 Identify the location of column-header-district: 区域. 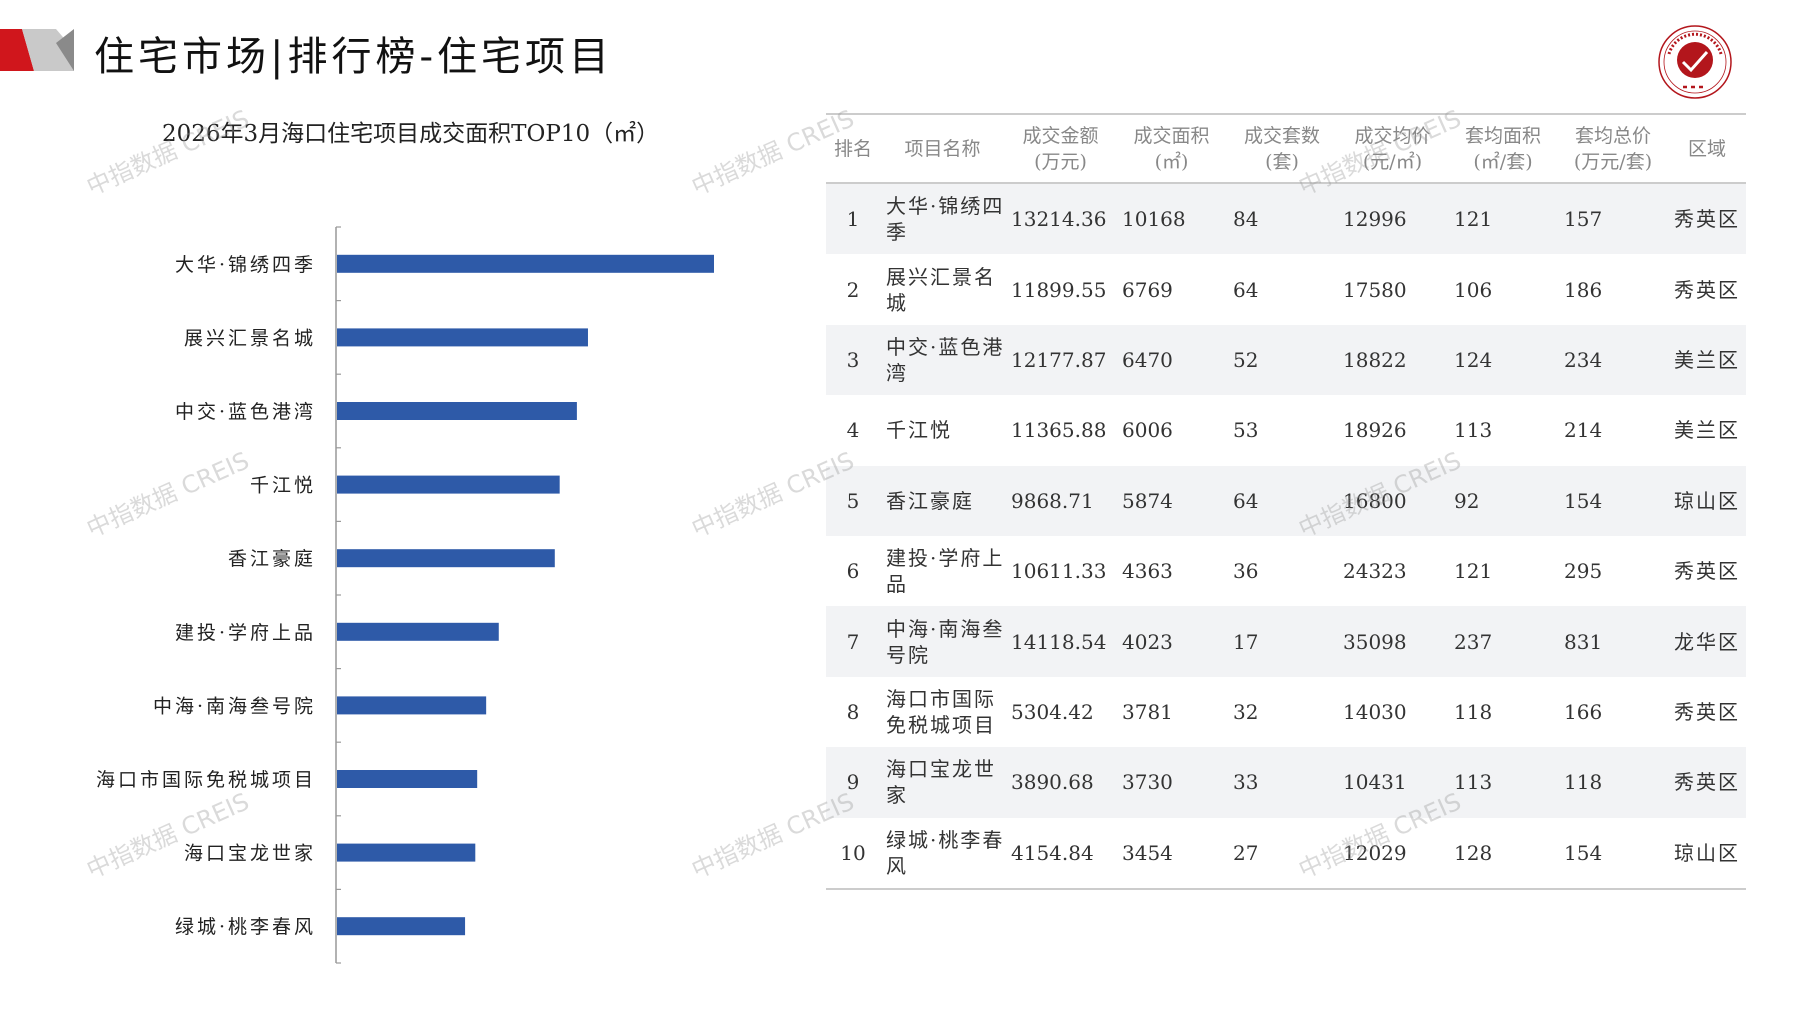
(1707, 148).